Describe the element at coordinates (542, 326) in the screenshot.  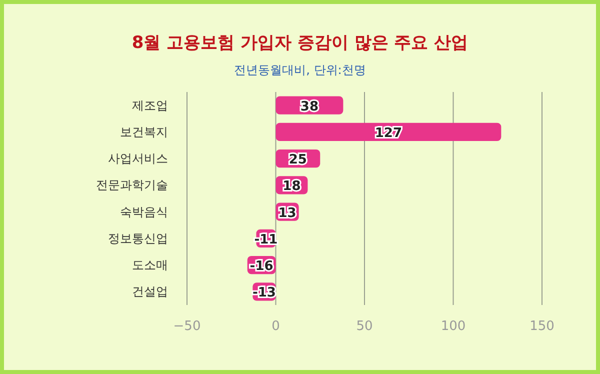
I see `x-tick-label: 150` at that location.